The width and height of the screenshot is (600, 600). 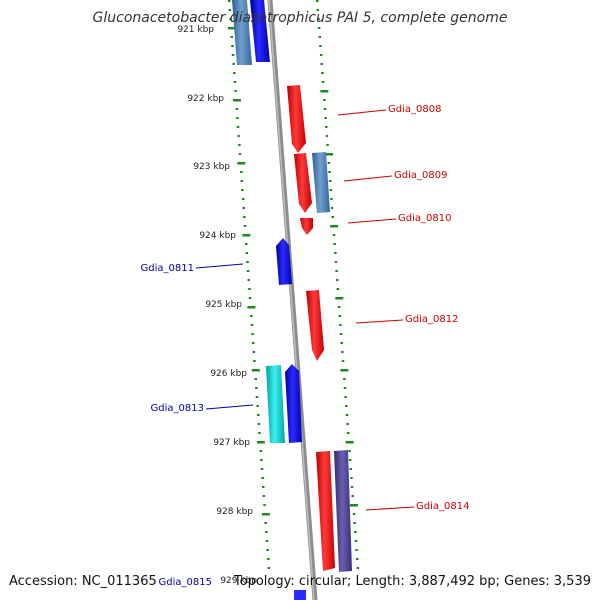 I want to click on ruler-label-924: 924 kbp, so click(x=217, y=236).